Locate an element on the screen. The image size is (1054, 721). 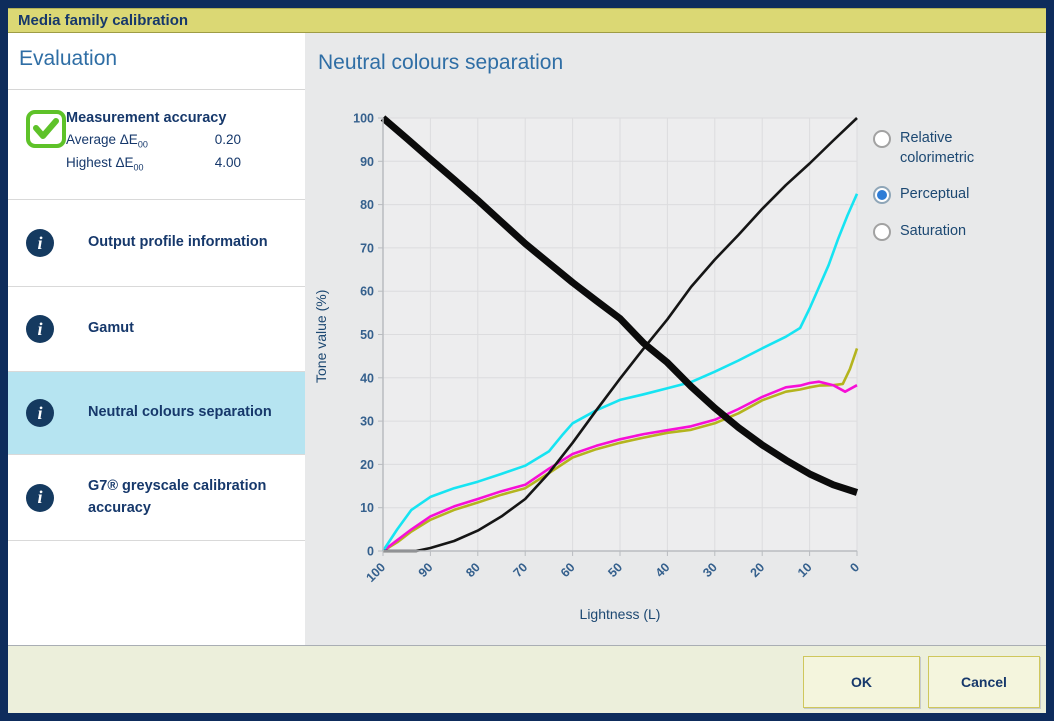
measurement-accuracy-title: Measurement accuracy is located at coordinates (146, 118).